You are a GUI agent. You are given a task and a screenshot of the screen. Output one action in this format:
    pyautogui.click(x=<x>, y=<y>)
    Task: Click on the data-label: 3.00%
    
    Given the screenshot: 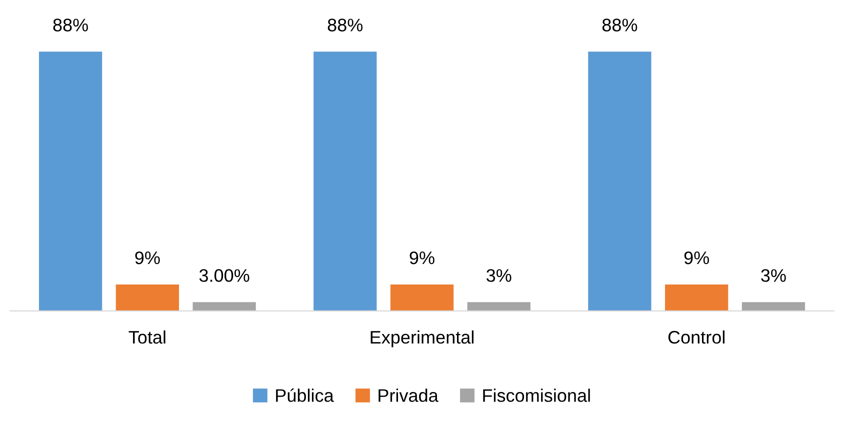 What is the action you would take?
    pyautogui.click(x=224, y=275)
    